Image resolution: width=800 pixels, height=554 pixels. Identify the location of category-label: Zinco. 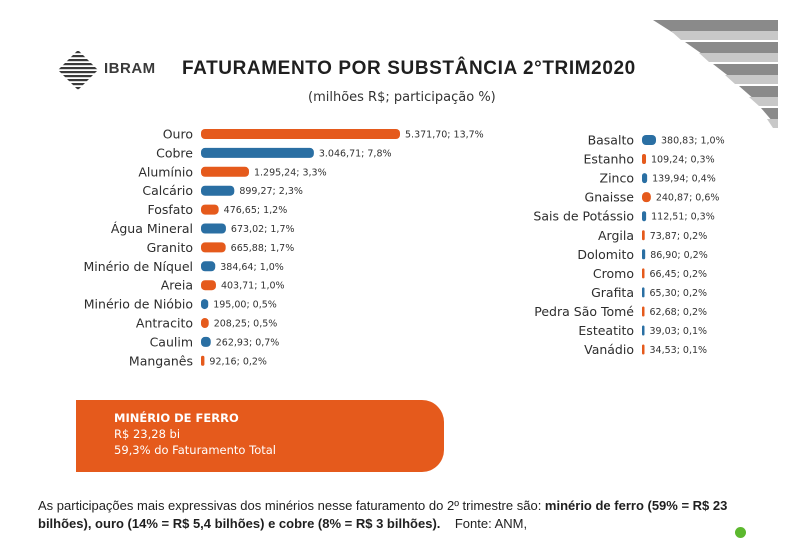
(617, 178).